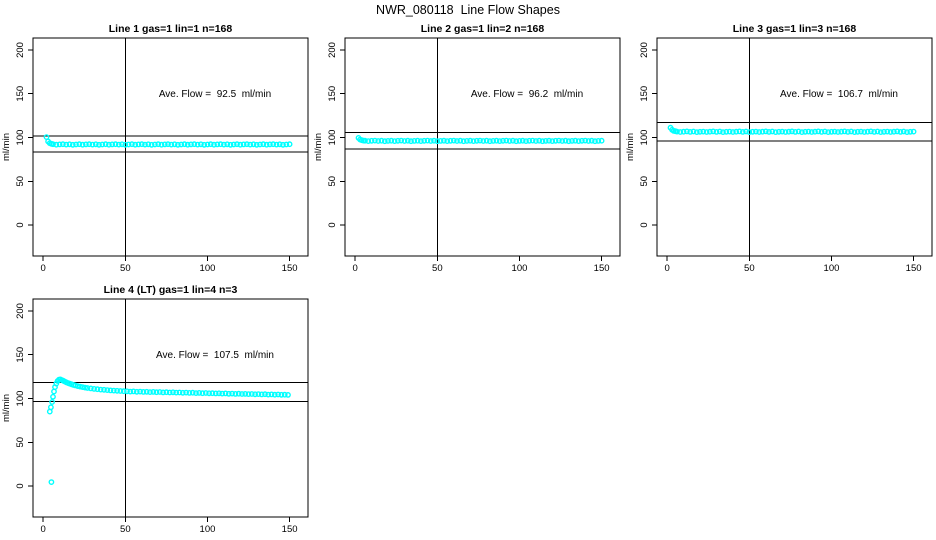  Describe the element at coordinates (468, 10) in the screenshot. I see `figure-title: NWR_080118 Line Flow Shapes` at that location.